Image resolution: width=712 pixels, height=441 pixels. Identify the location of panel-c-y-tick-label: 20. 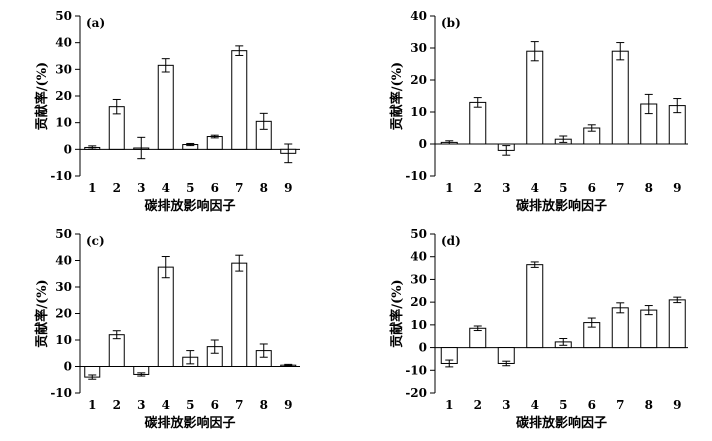
(63, 314).